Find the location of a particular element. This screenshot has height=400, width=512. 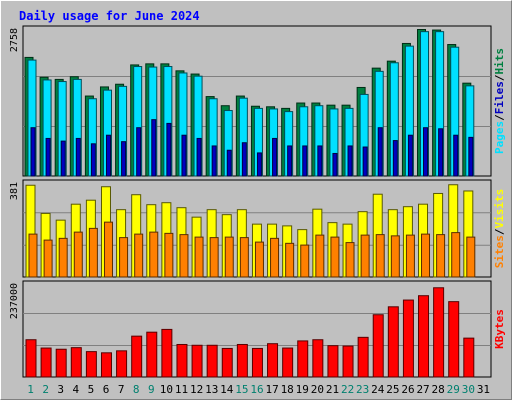

panel-2-ylabel: Sites/Visits is located at coordinates (499, 229).